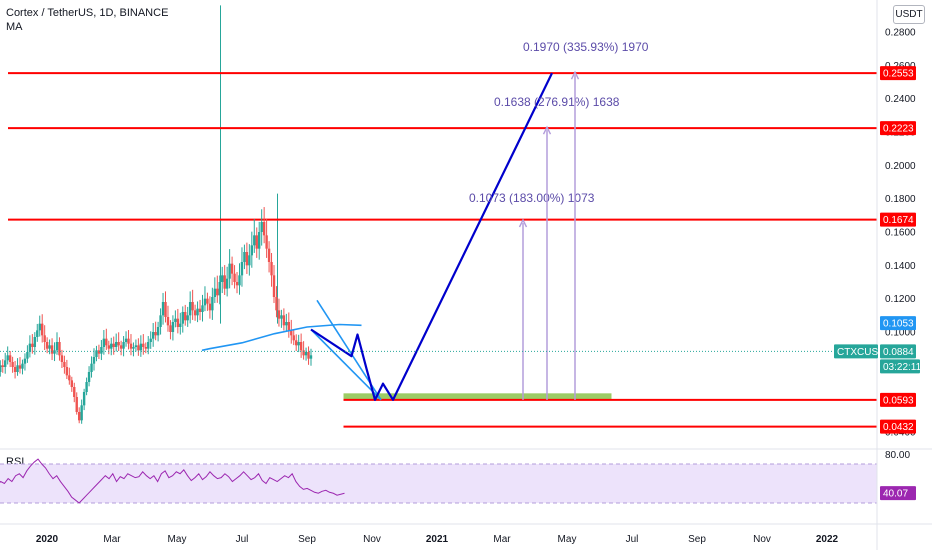  Describe the element at coordinates (346, 364) in the screenshot. I see `wedge-lower-line` at that location.